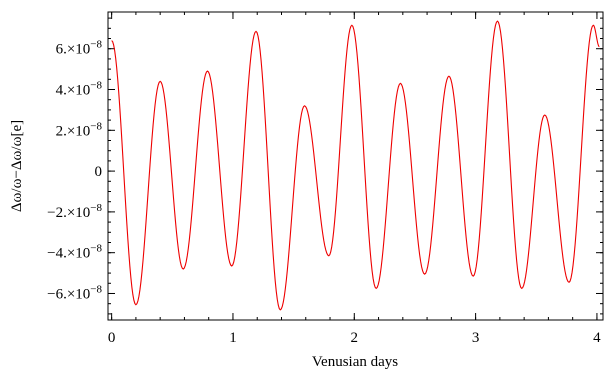 Image resolution: width=613 pixels, height=372 pixels. Describe the element at coordinates (68, 294) in the screenshot. I see `y-tick-mantissa: −6.×10` at that location.